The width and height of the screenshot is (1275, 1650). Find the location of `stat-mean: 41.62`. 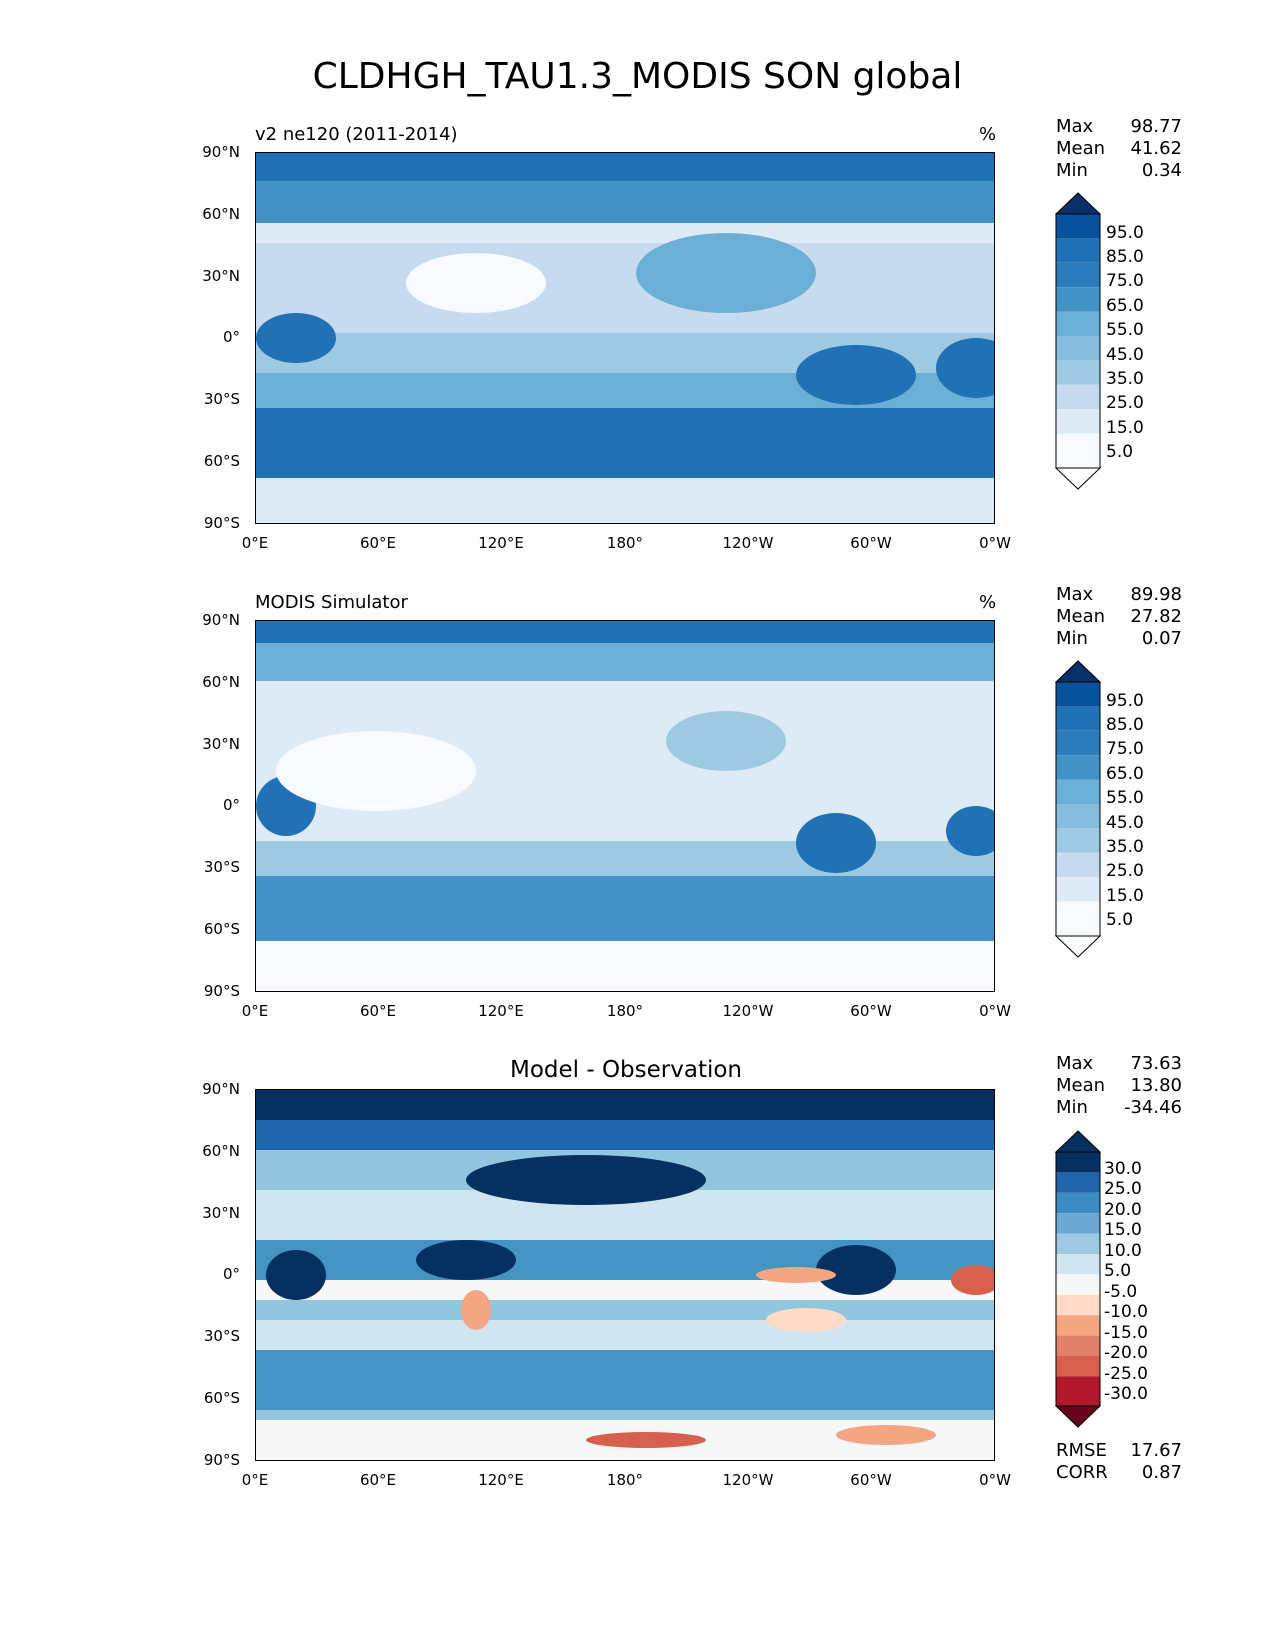

stat-mean: 41.62 is located at coordinates (1156, 148).